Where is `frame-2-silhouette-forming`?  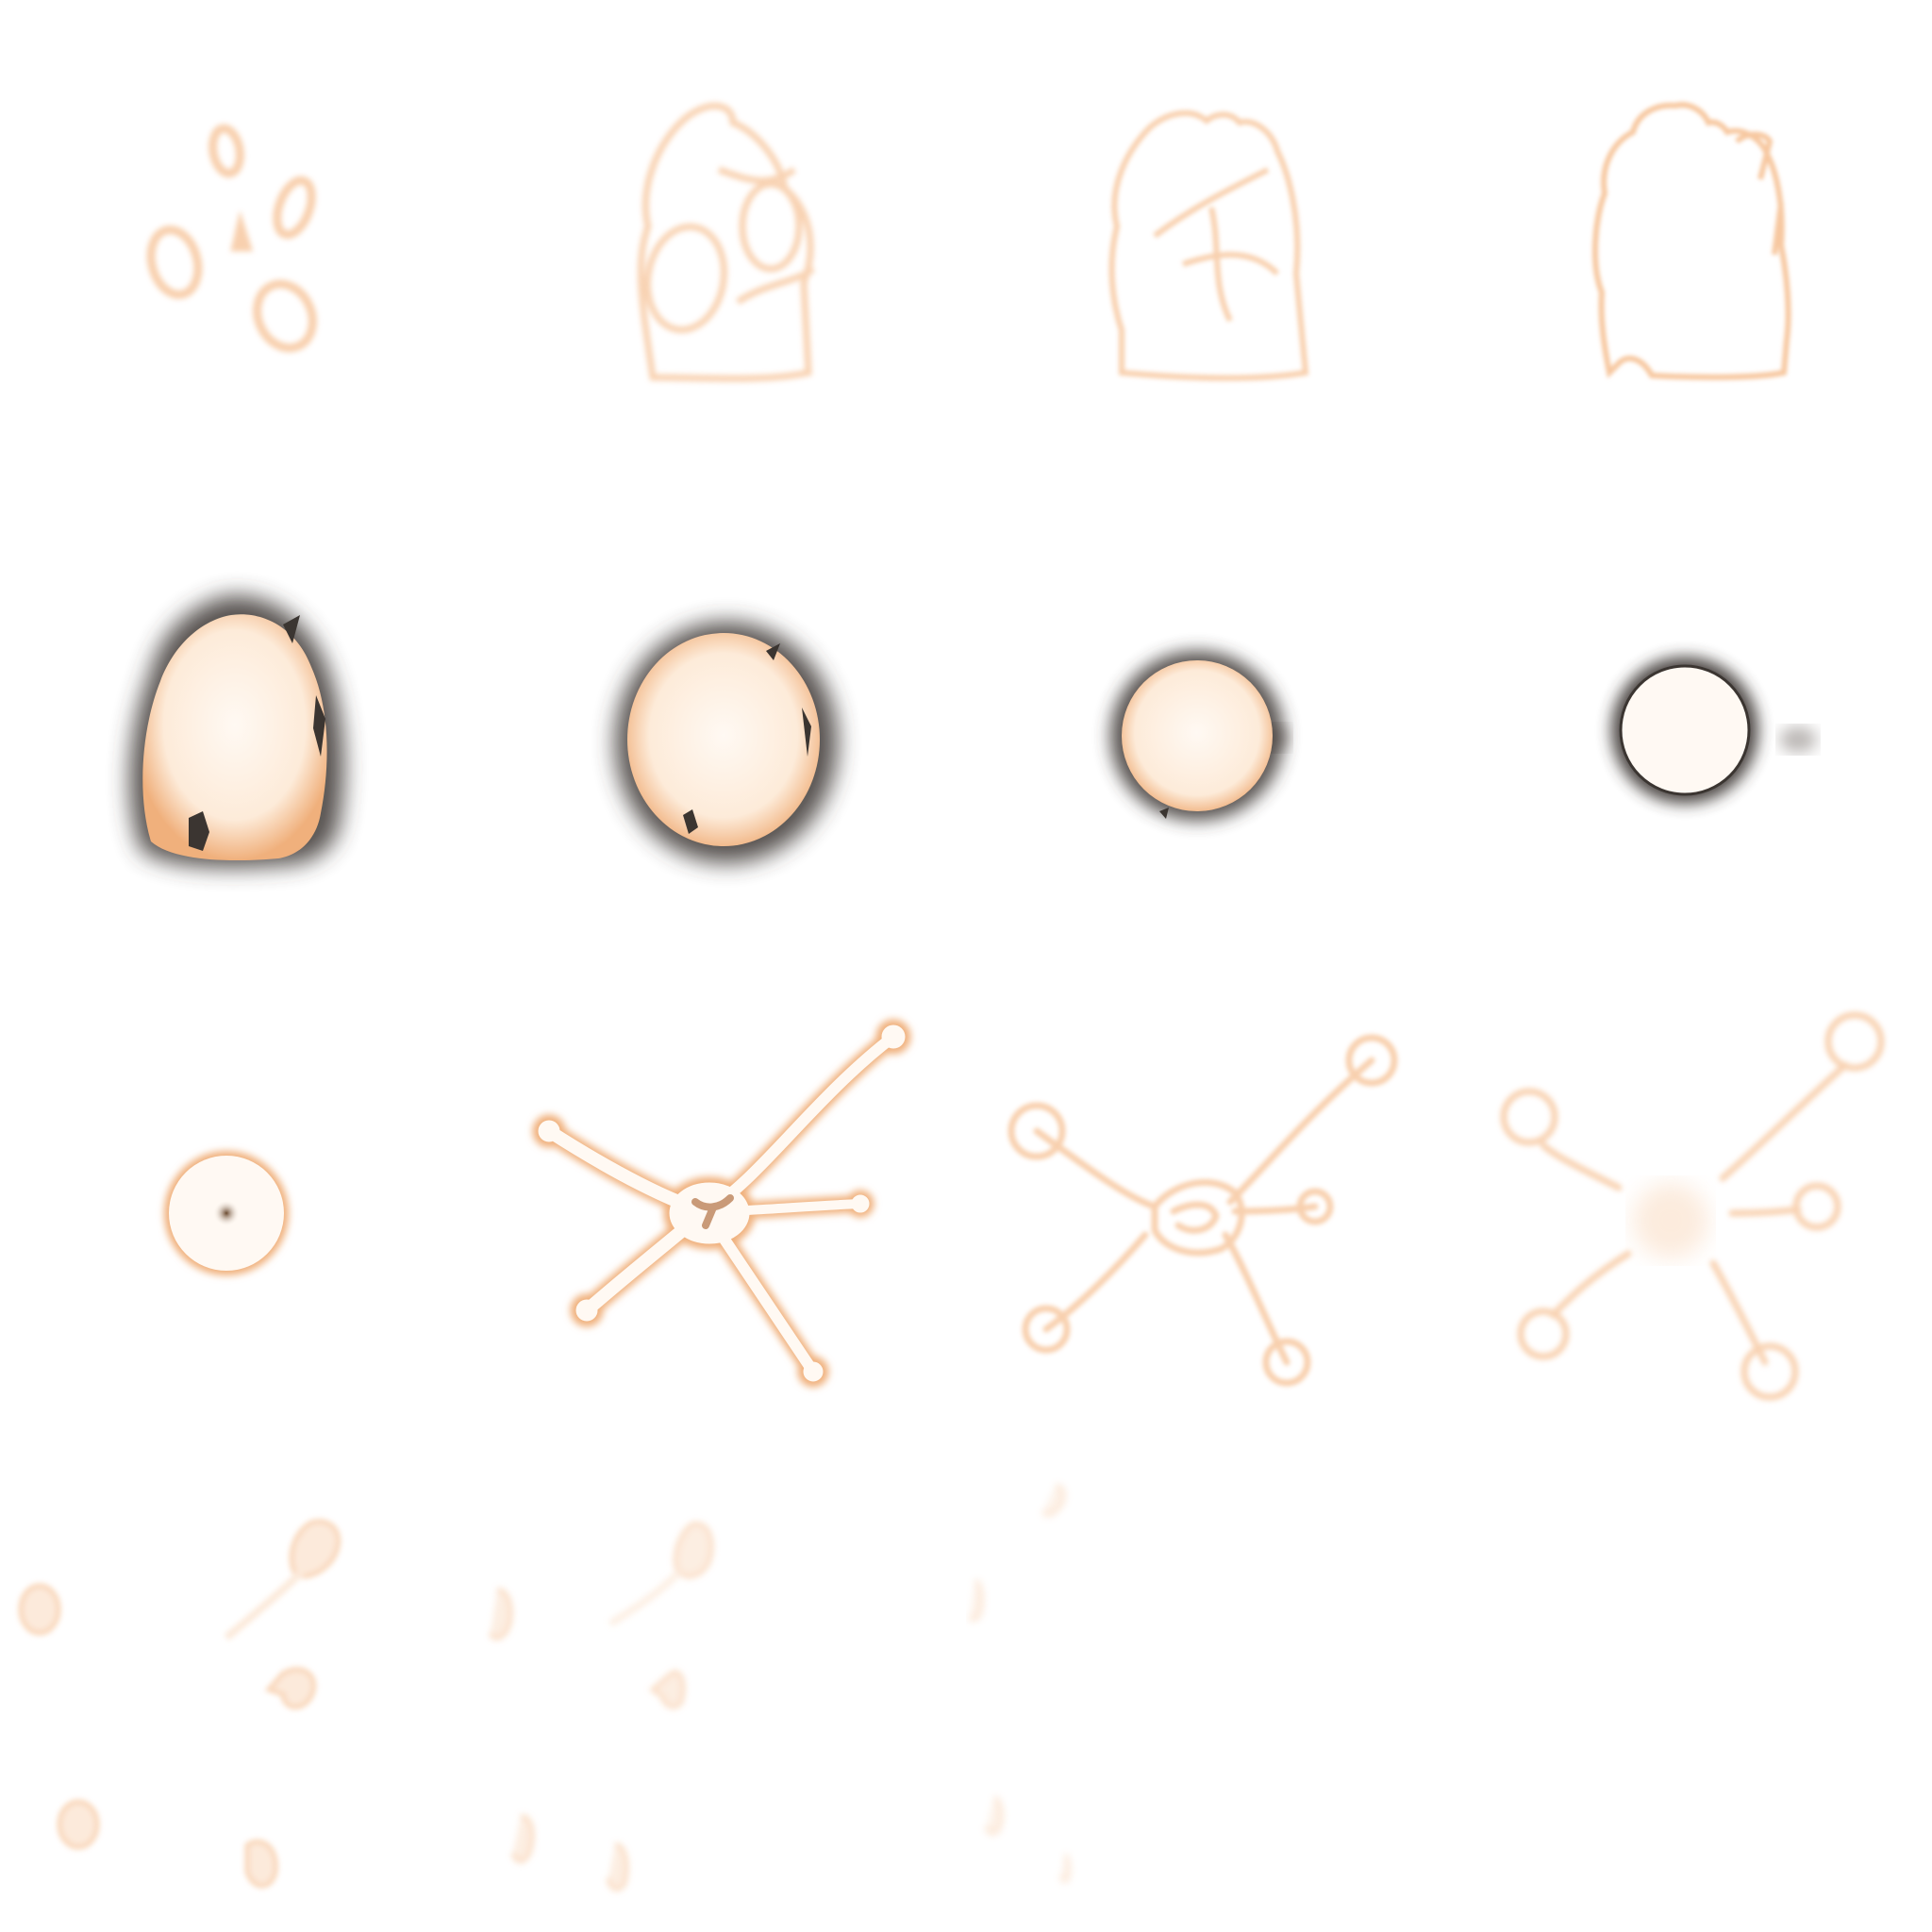 frame-2-silhouette-forming is located at coordinates (724, 241).